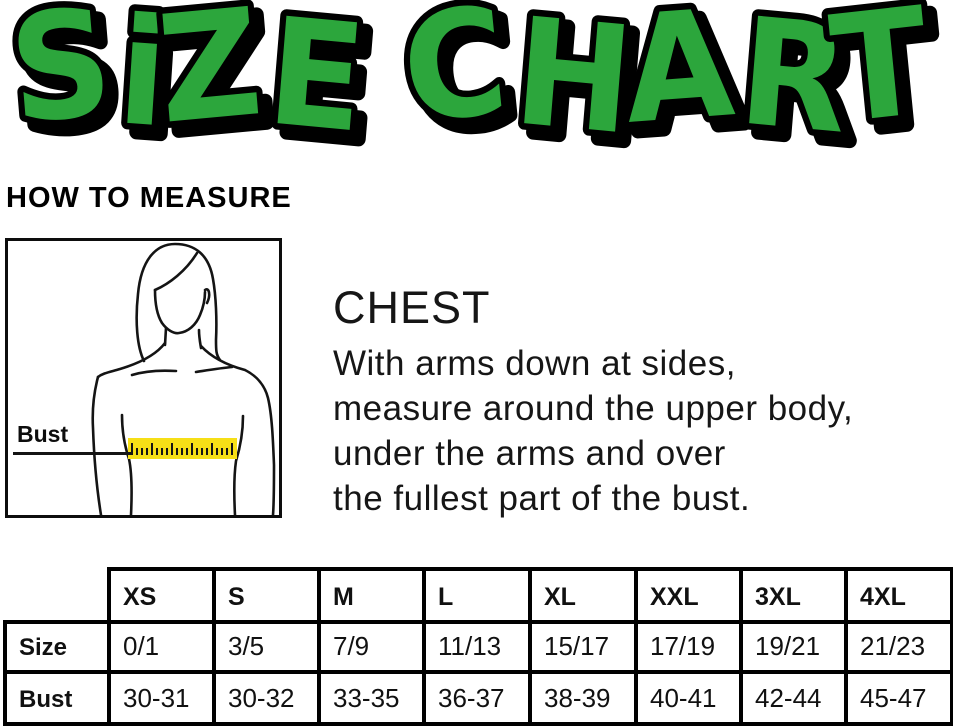  Describe the element at coordinates (688, 698) in the screenshot. I see `bust-value-xxl: 40-41` at that location.